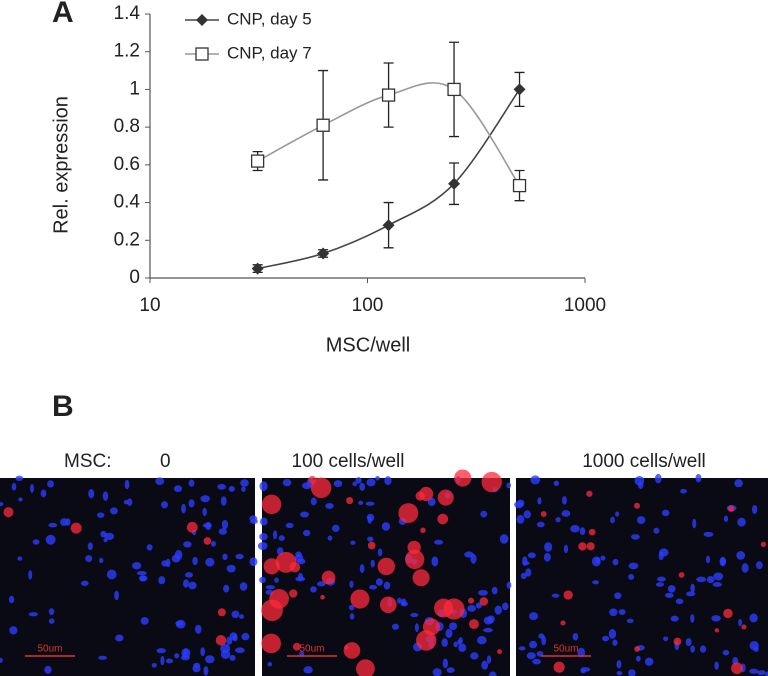 The width and height of the screenshot is (768, 676). I want to click on x-tick-label: 10, so click(149, 305).